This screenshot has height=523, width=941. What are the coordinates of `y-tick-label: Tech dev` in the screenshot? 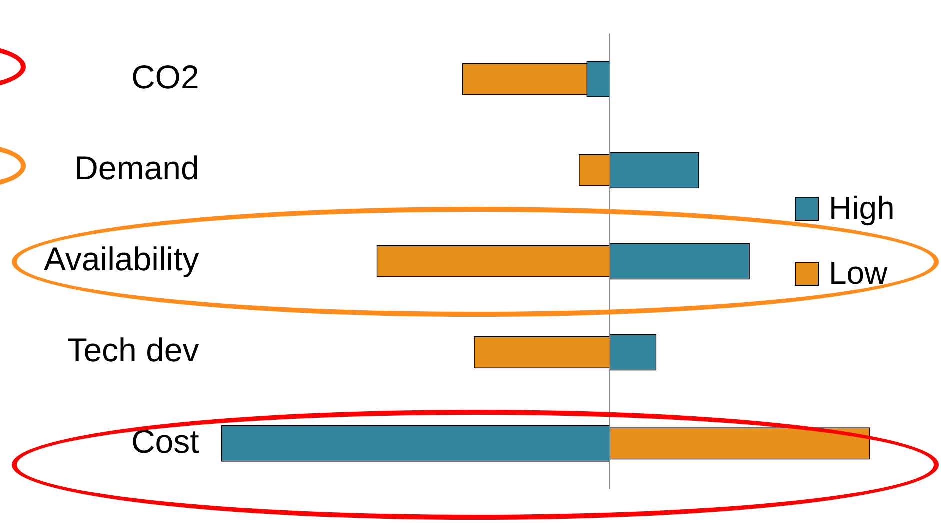 It's located at (133, 350).